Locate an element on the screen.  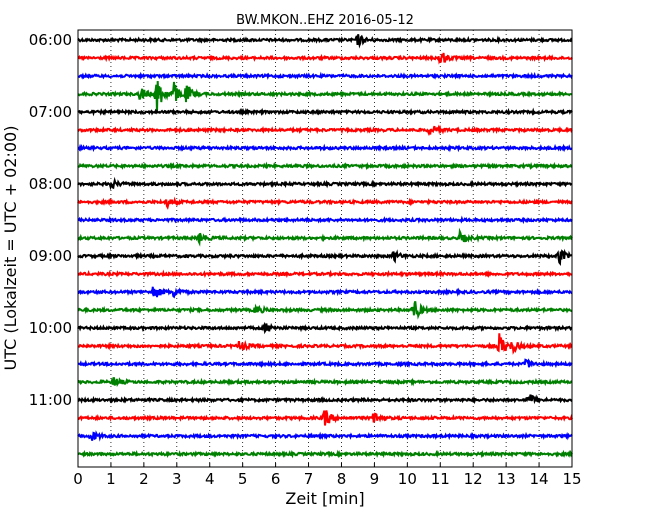
x-tick-label: 14 is located at coordinates (539, 479).